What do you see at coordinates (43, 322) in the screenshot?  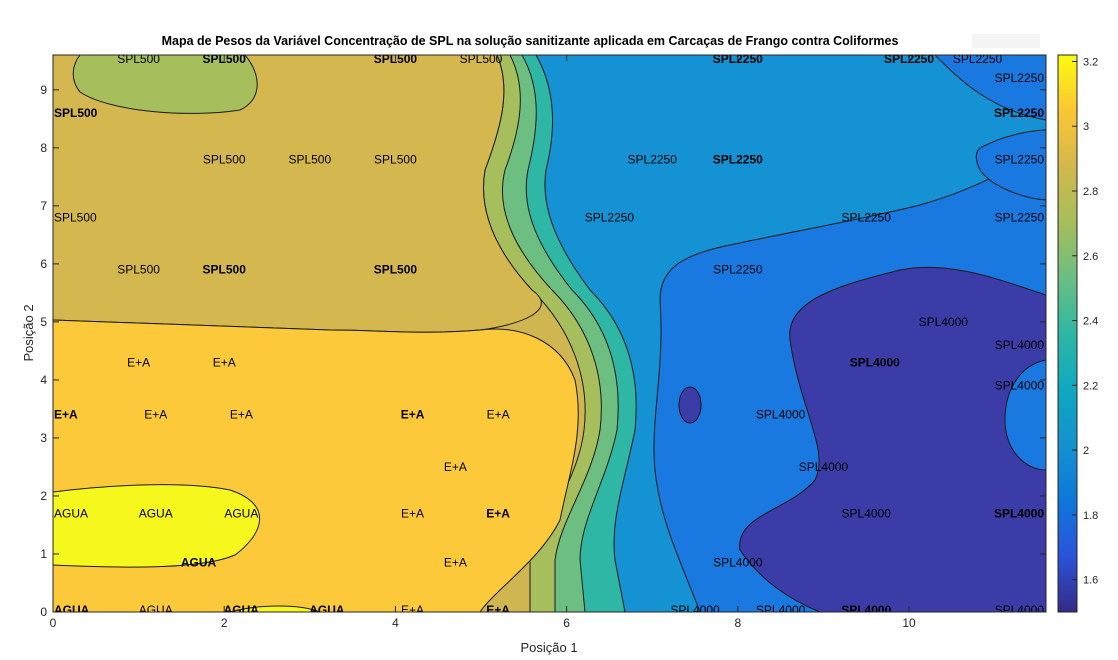 I see `y-tick-label: 5` at bounding box center [43, 322].